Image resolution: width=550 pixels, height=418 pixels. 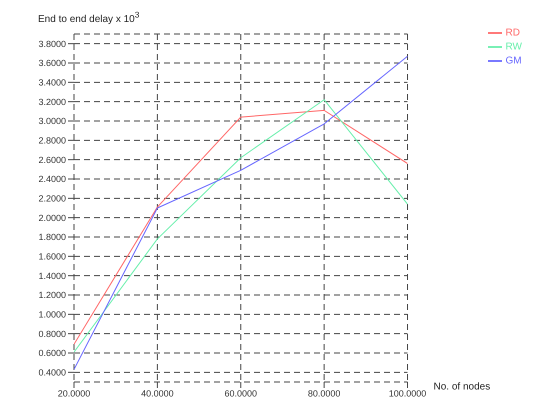 What do you see at coordinates (513, 33) in the screenshot?
I see `legend-label: RD` at bounding box center [513, 33].